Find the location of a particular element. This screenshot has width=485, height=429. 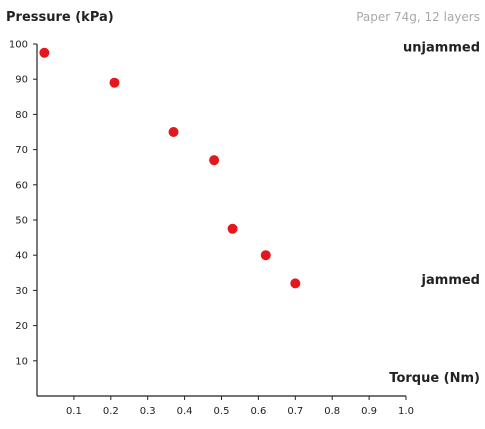

y-tick-label: 70 is located at coordinates (21, 150).